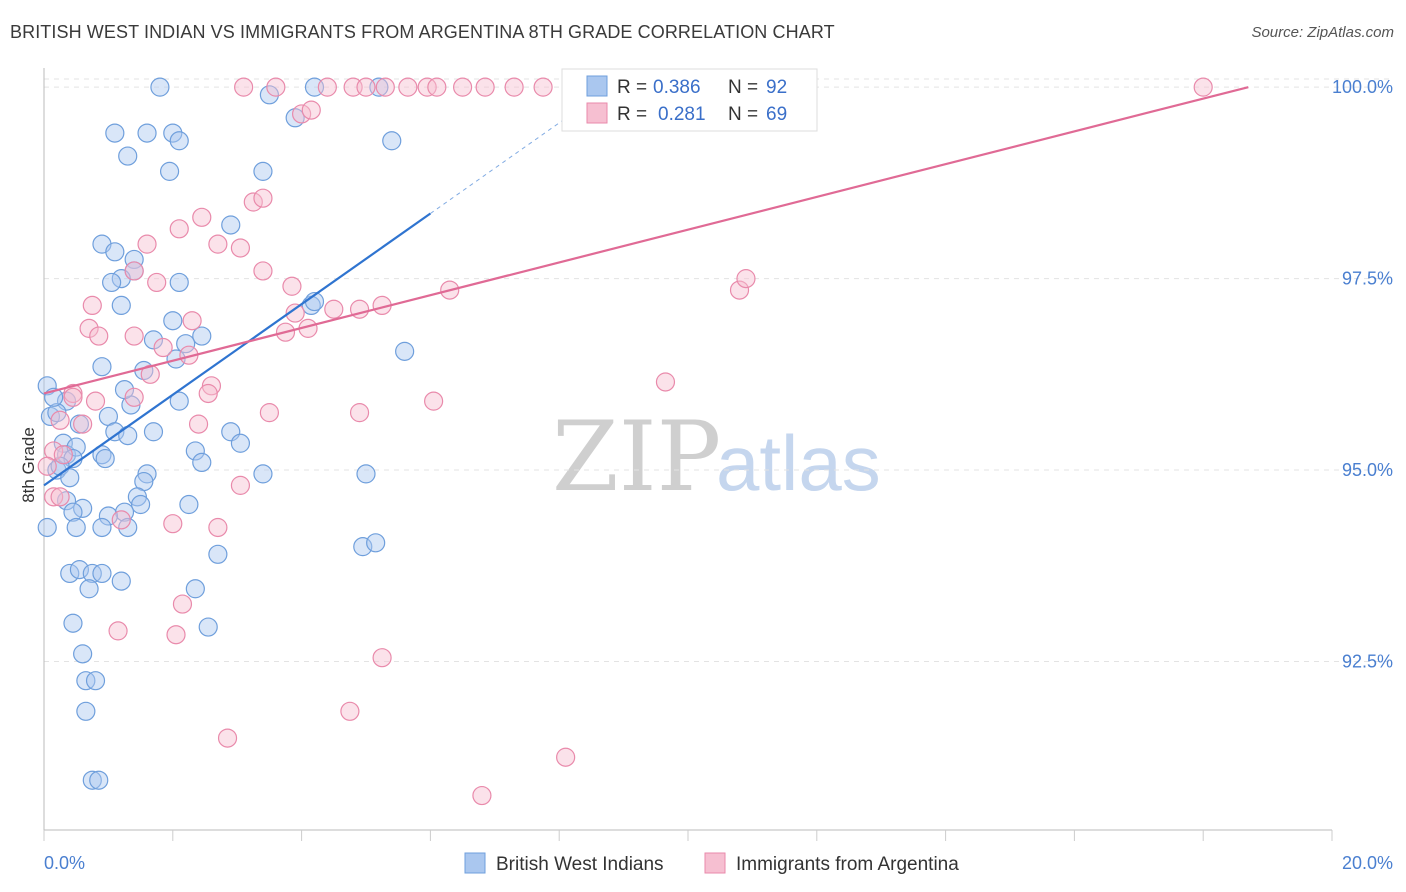 The height and width of the screenshot is (892, 1406). I want to click on legend-r-value-2: 0.281, so click(682, 114).